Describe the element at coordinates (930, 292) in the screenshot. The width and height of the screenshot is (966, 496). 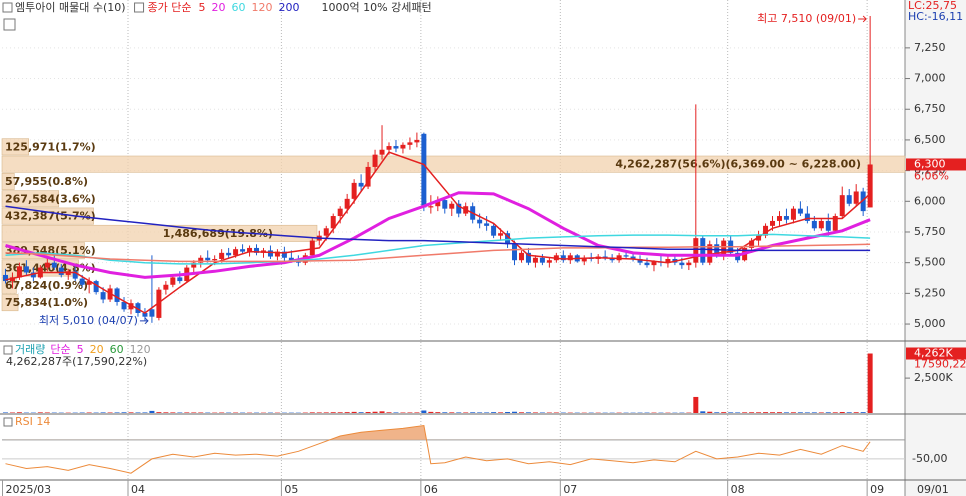
I see `y-tick-label: 5,250` at that location.